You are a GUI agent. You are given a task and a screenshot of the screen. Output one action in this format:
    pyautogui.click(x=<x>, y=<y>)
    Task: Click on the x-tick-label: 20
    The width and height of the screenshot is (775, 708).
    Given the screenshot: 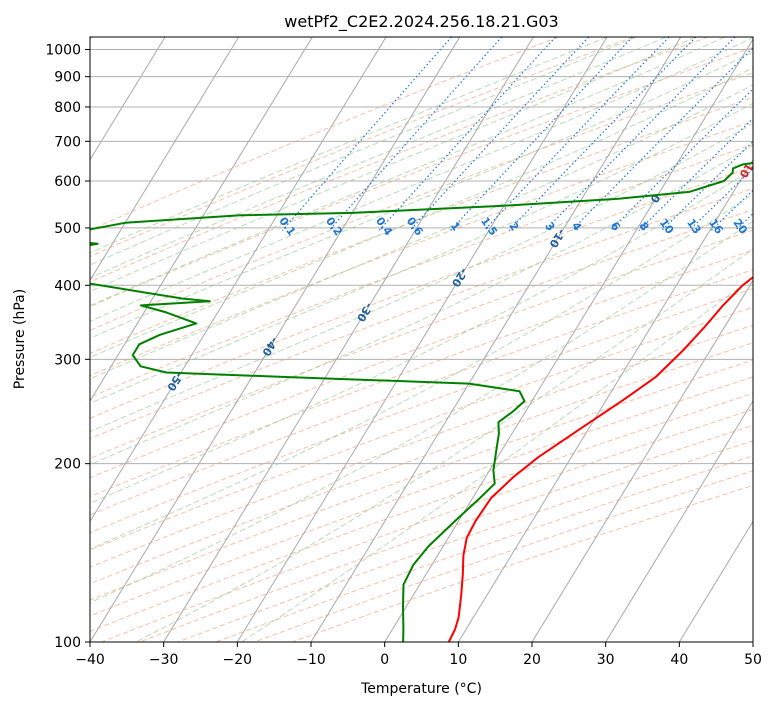 What is the action you would take?
    pyautogui.click(x=532, y=660)
    